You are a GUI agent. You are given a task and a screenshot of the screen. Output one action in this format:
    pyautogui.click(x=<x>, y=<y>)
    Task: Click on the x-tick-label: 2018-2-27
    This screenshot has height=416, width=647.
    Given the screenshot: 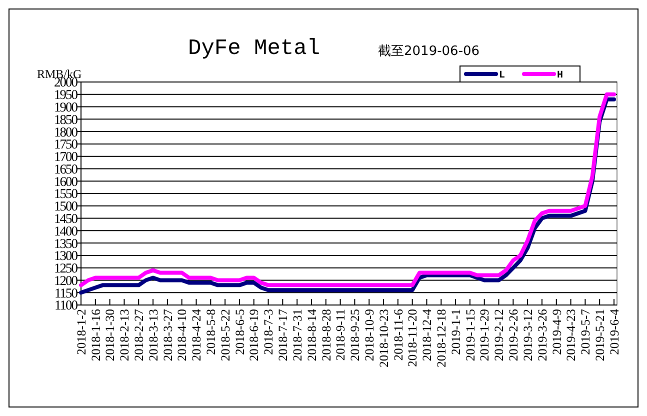 What is the action you would take?
    pyautogui.click(x=139, y=335)
    